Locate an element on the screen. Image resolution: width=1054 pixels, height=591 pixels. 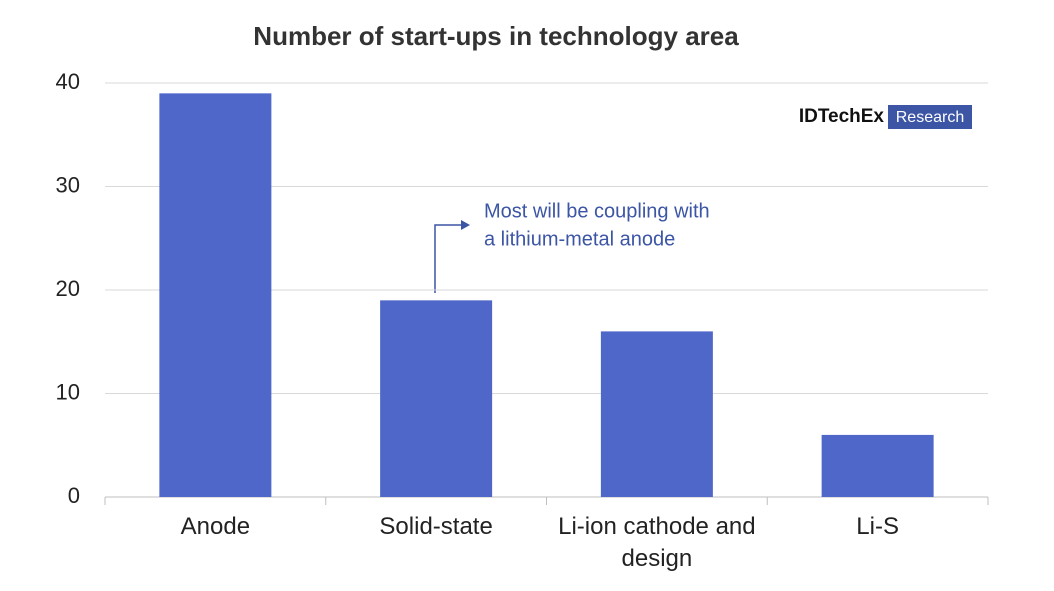
x-tick-label: Solid-state is located at coordinates (436, 526).